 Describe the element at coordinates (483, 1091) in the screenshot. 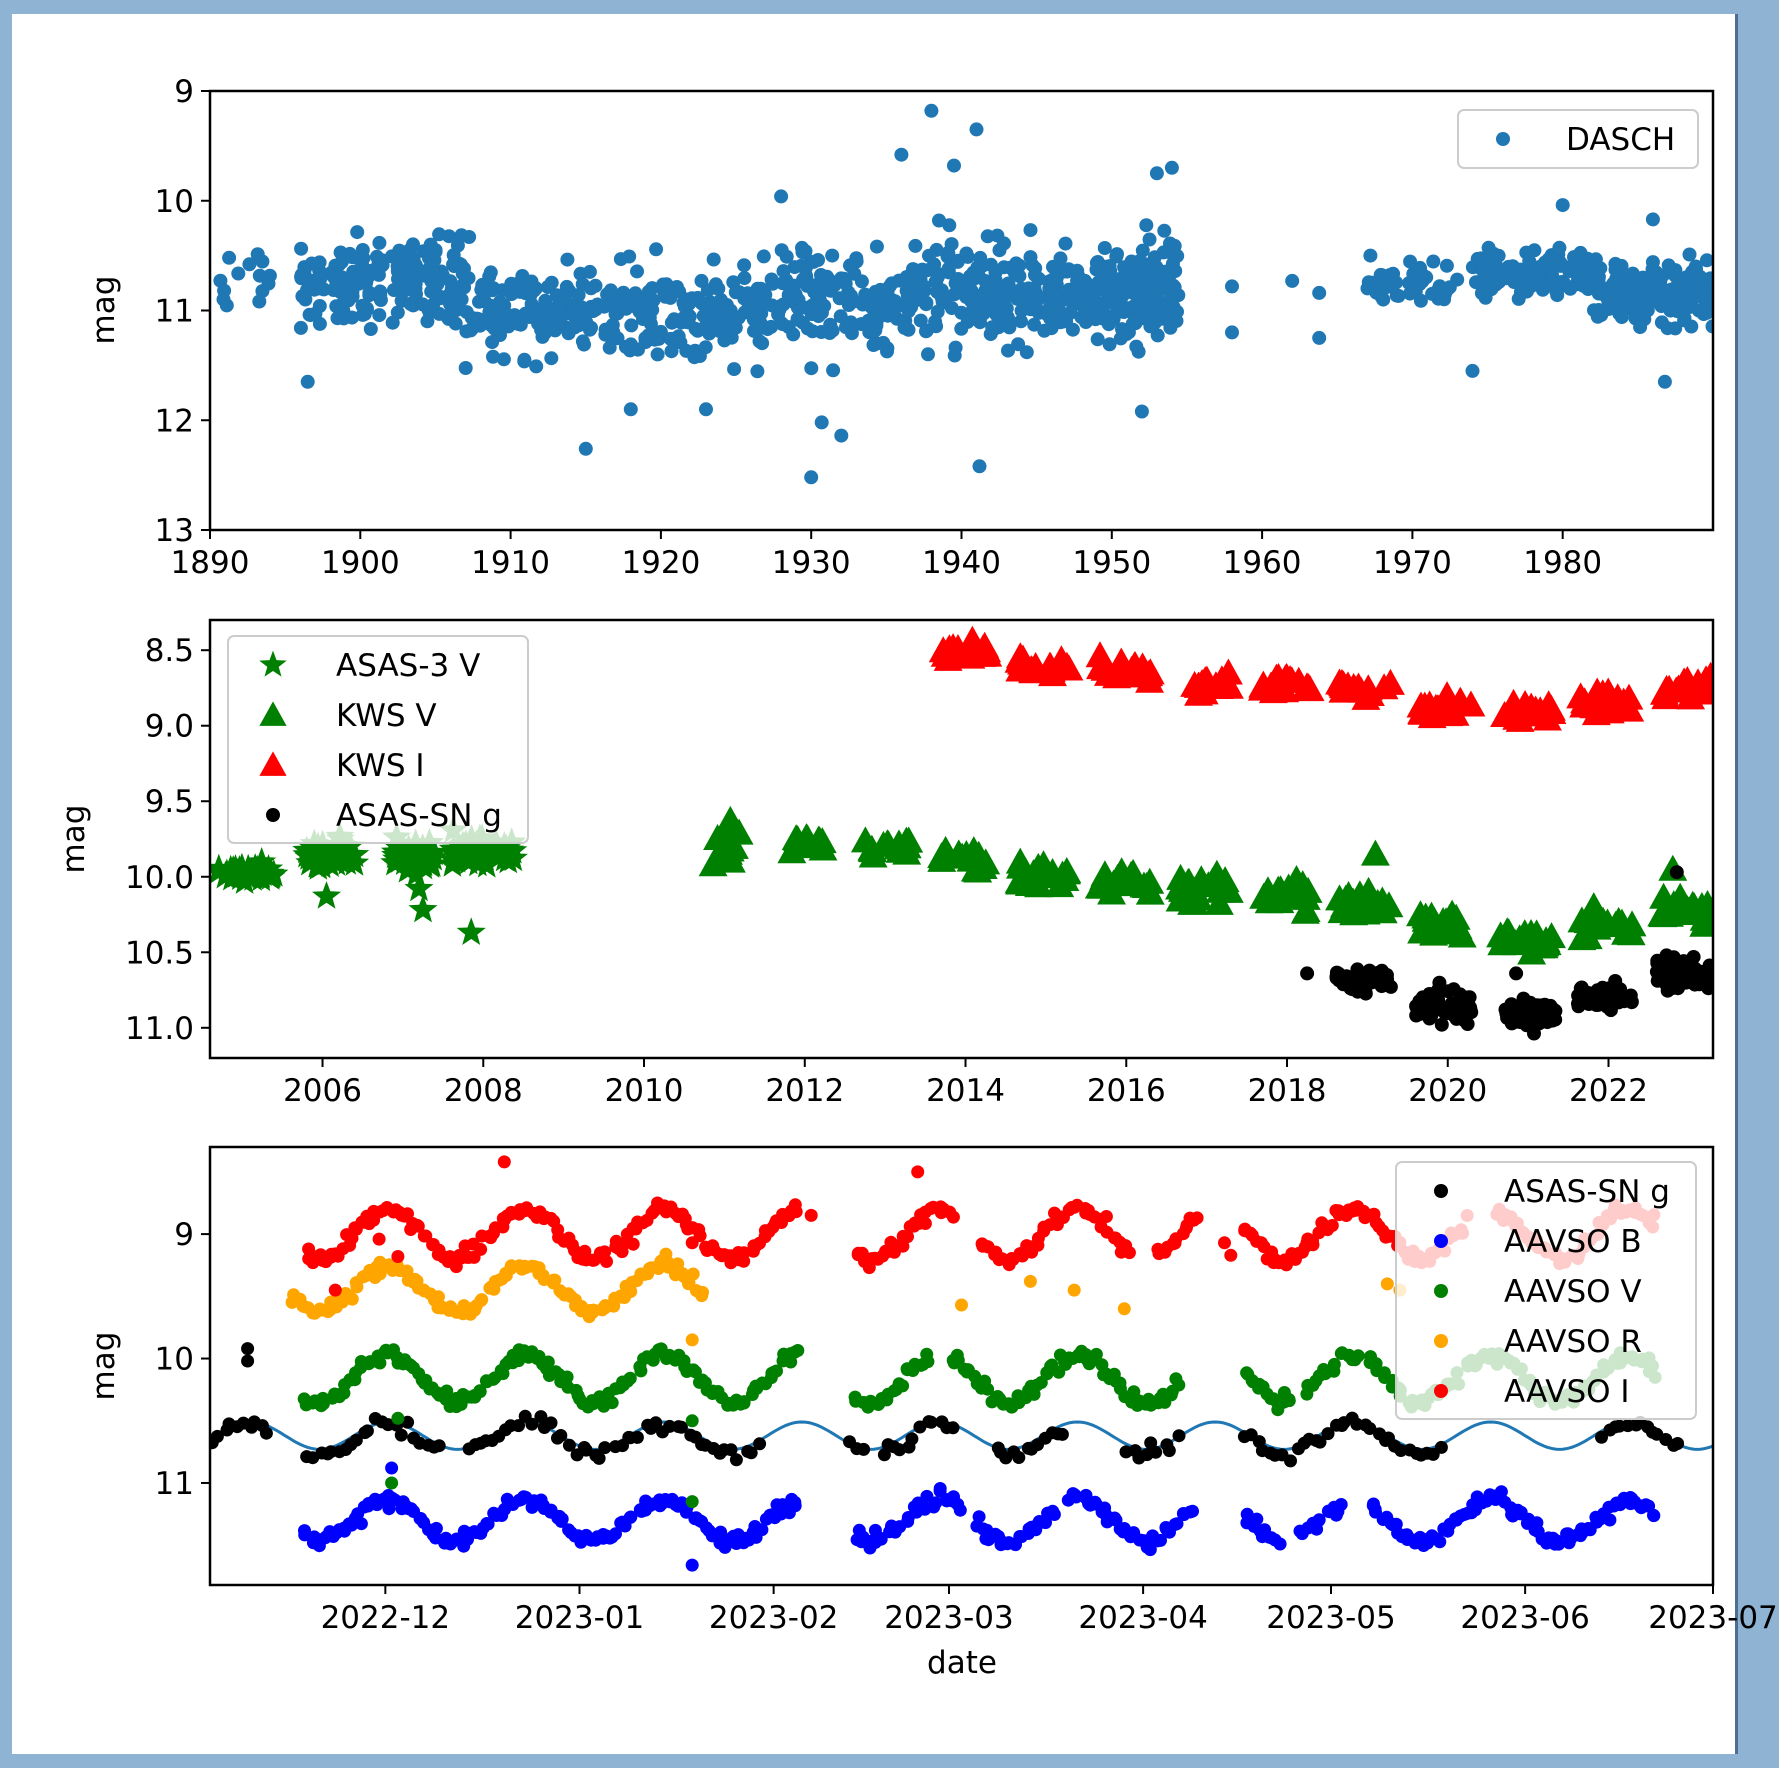

I see `x-tick-label: 2008` at that location.